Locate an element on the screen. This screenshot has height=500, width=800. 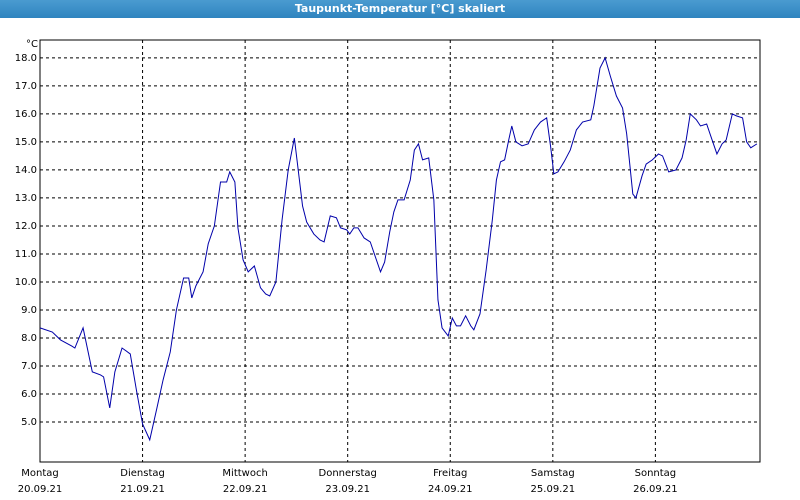
y-tick-label: 17.0 is located at coordinates (26, 86).